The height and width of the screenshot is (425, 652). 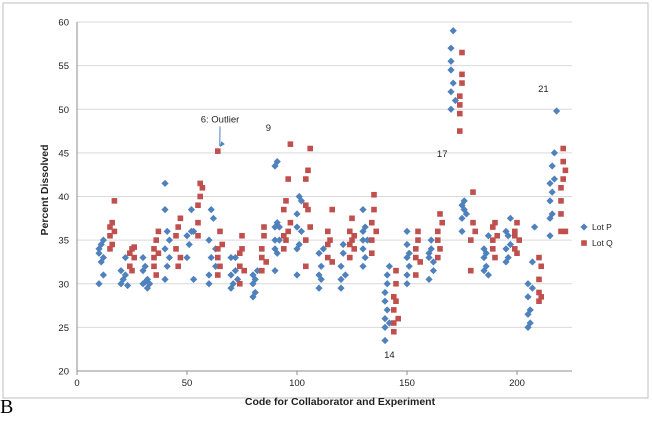 What do you see at coordinates (63, 197) in the screenshot?
I see `y-tick-label: 40` at bounding box center [63, 197].